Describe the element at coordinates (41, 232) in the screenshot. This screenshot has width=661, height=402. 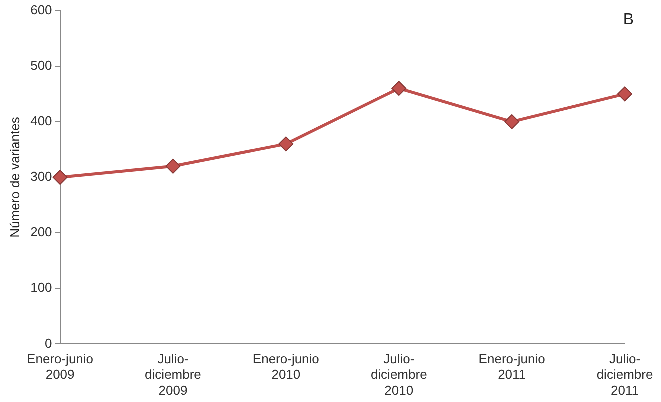
I see `y-tick-label: 200` at that location.